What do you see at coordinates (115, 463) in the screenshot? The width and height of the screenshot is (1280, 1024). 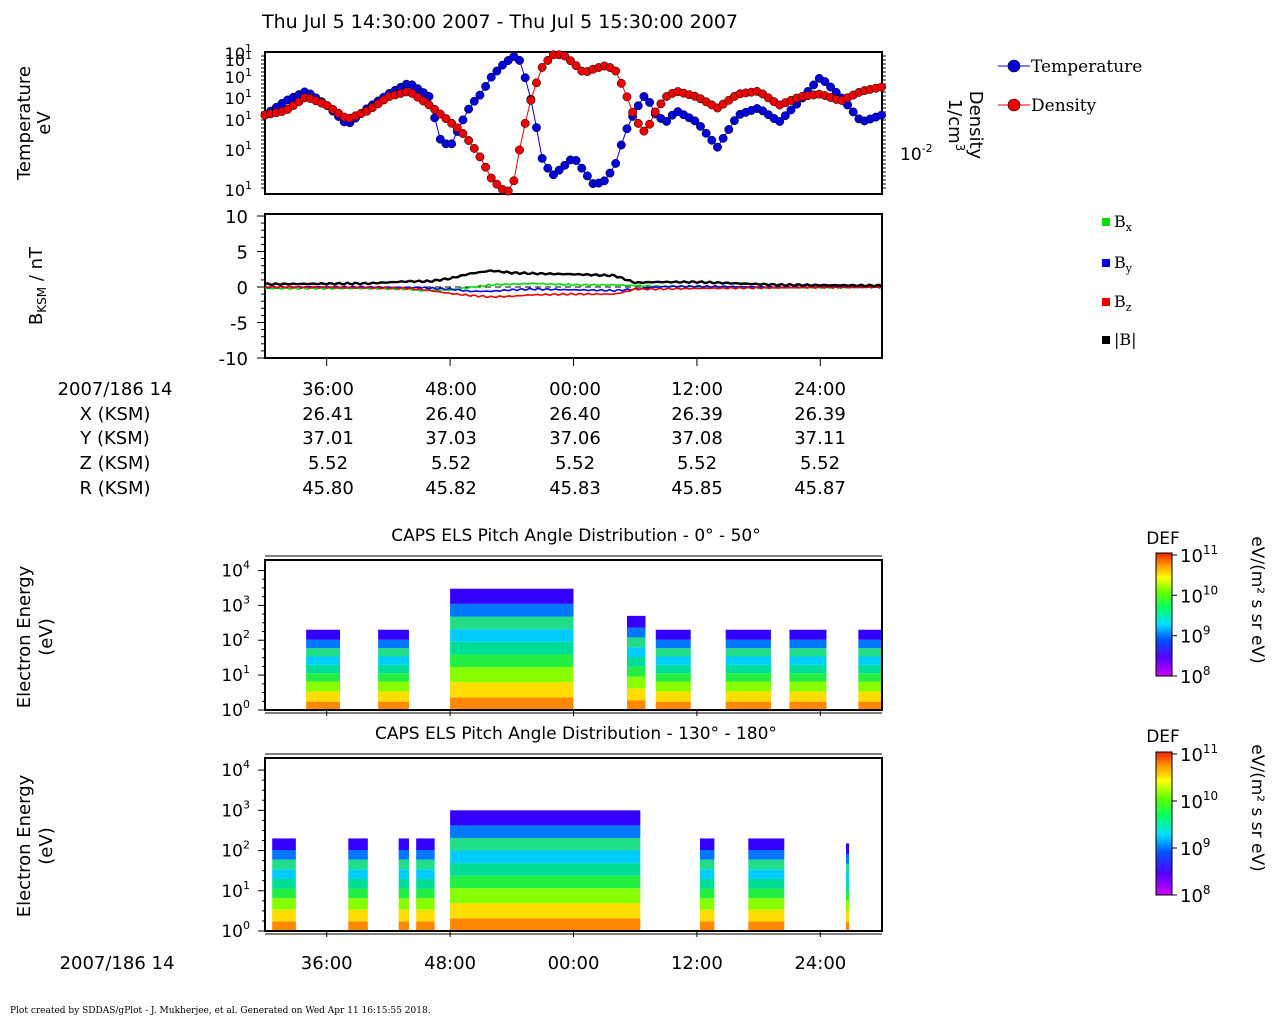 I see `ephem-label-z: Z (KSM)` at bounding box center [115, 463].